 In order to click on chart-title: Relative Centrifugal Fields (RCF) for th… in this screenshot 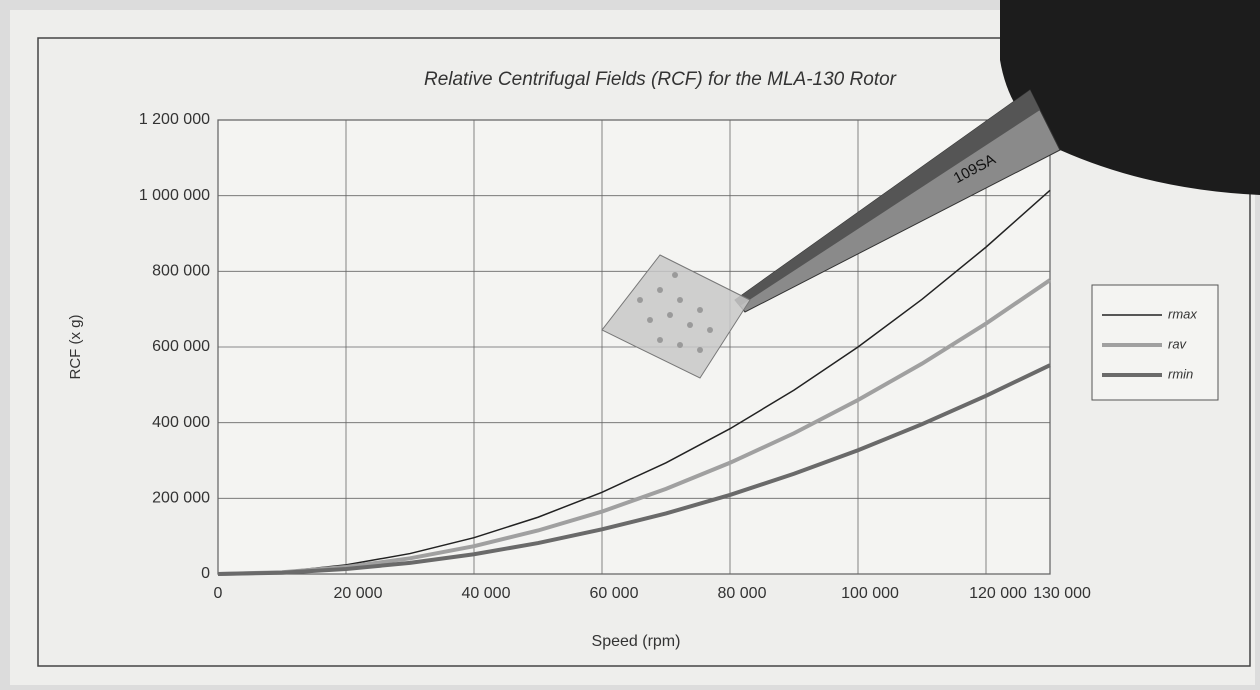, I will do `click(660, 79)`.